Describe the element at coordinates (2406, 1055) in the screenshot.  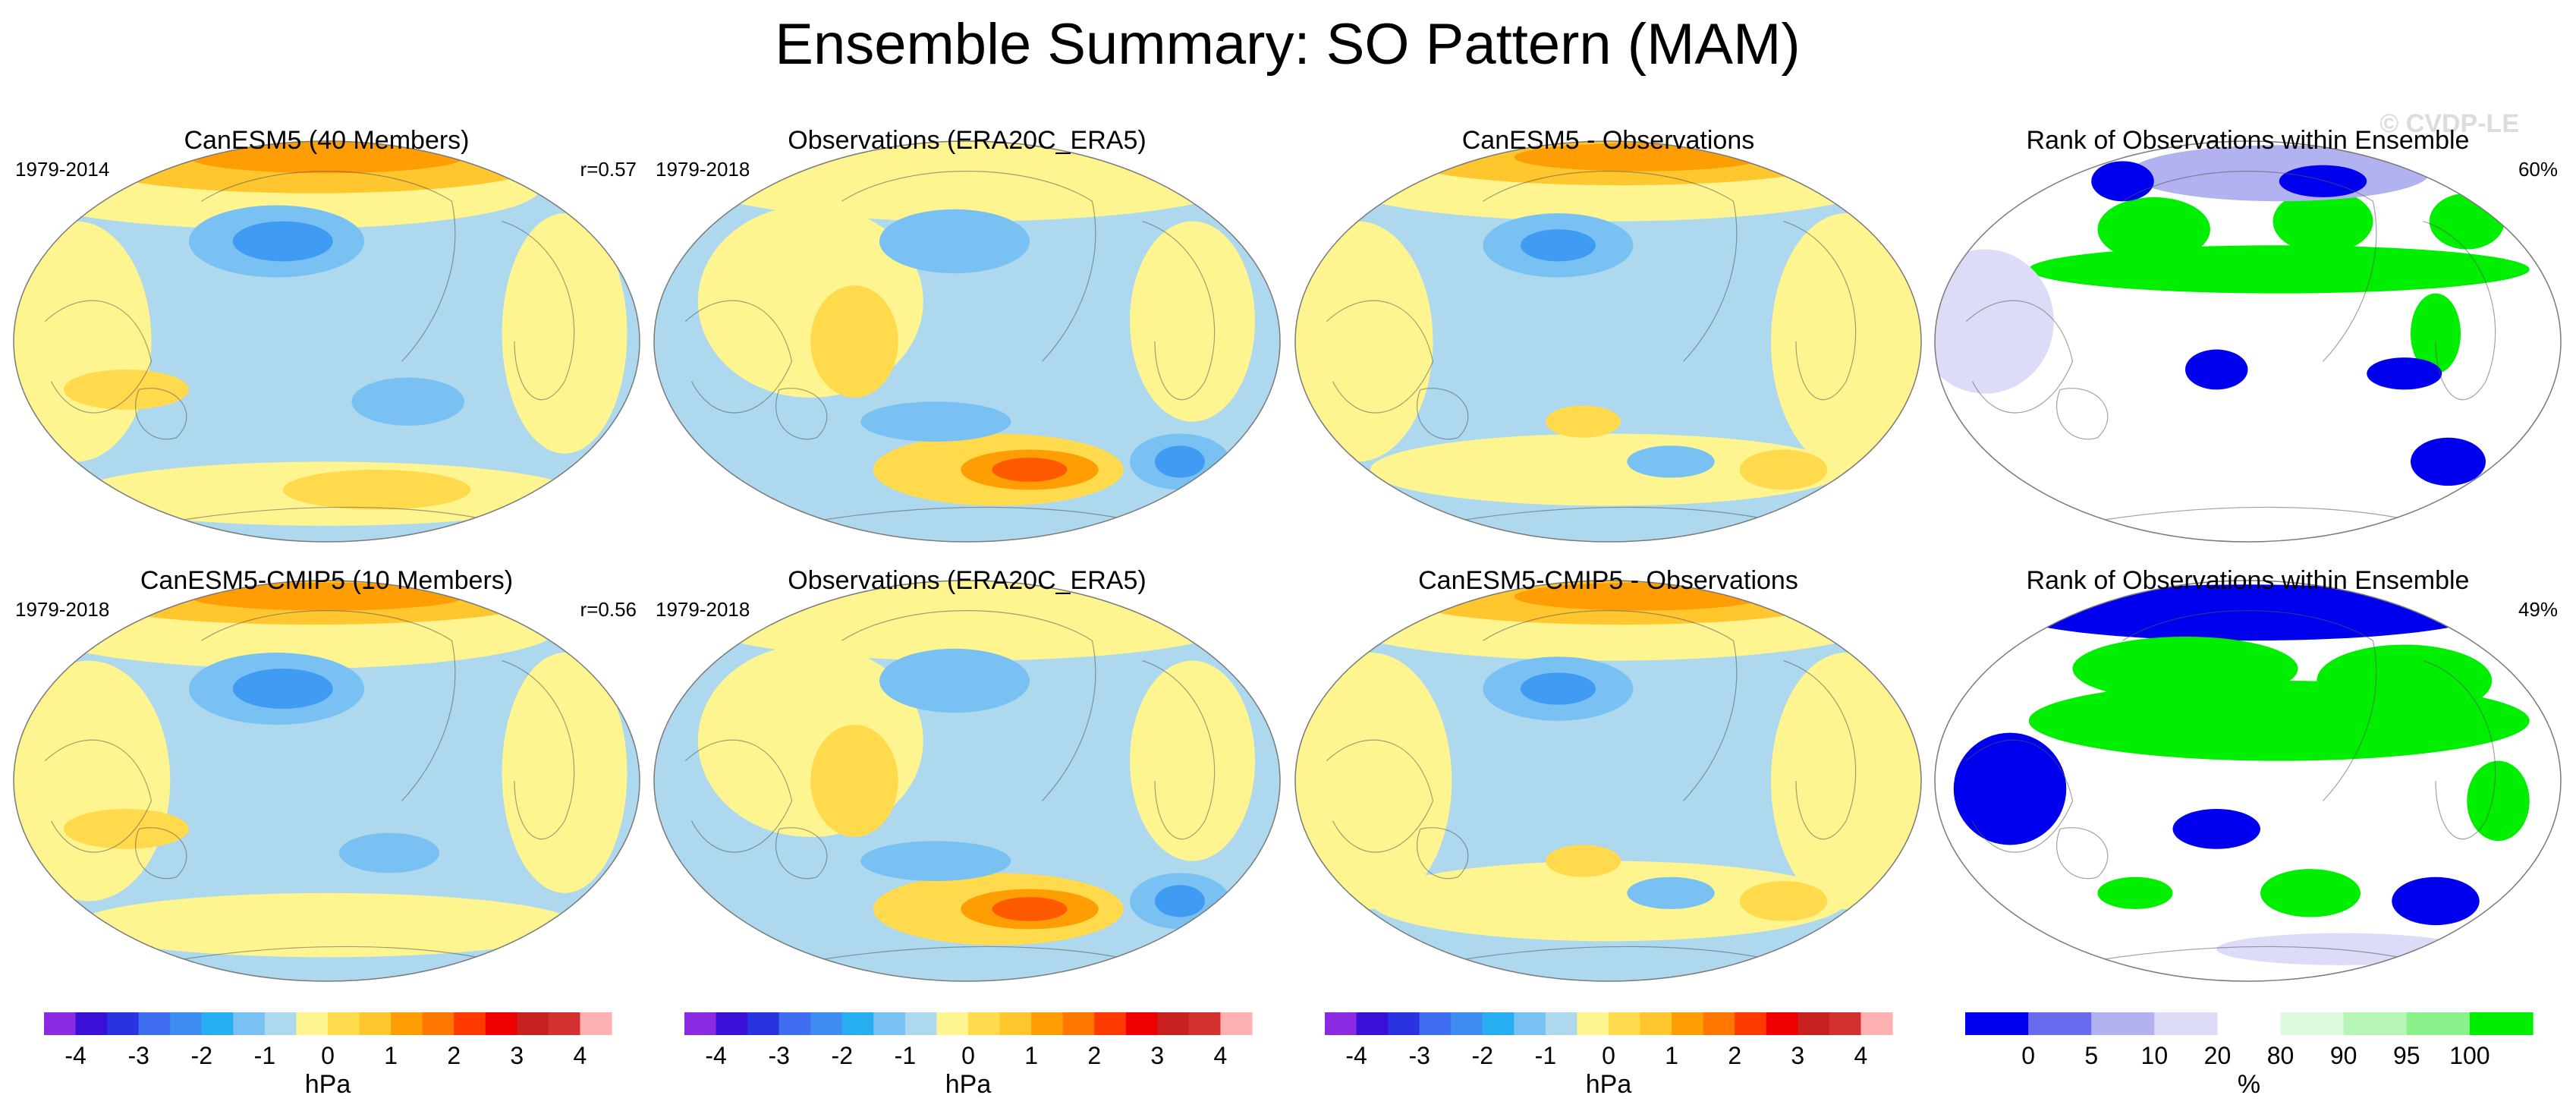
I see `colorbar-tick-label: 95` at that location.